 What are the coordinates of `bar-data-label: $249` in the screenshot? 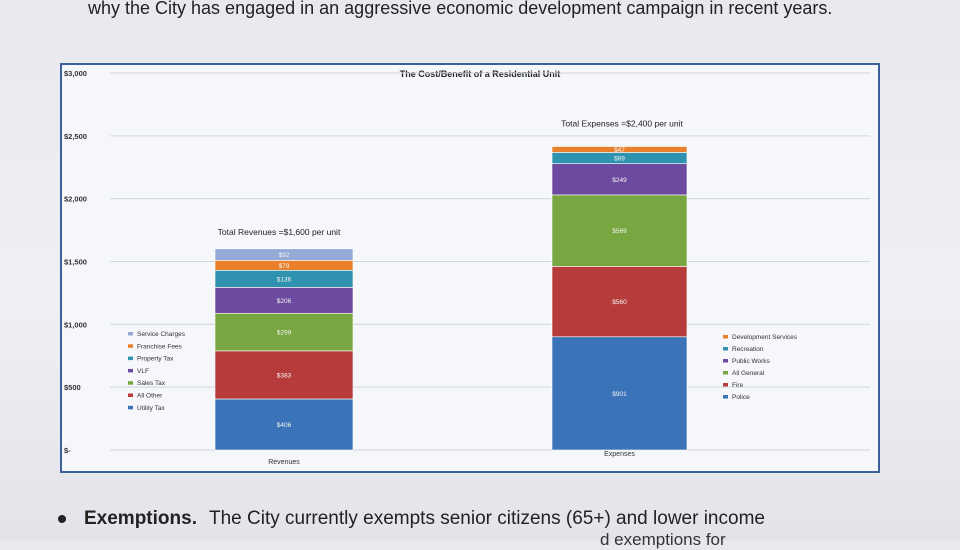 It's located at (619, 180).